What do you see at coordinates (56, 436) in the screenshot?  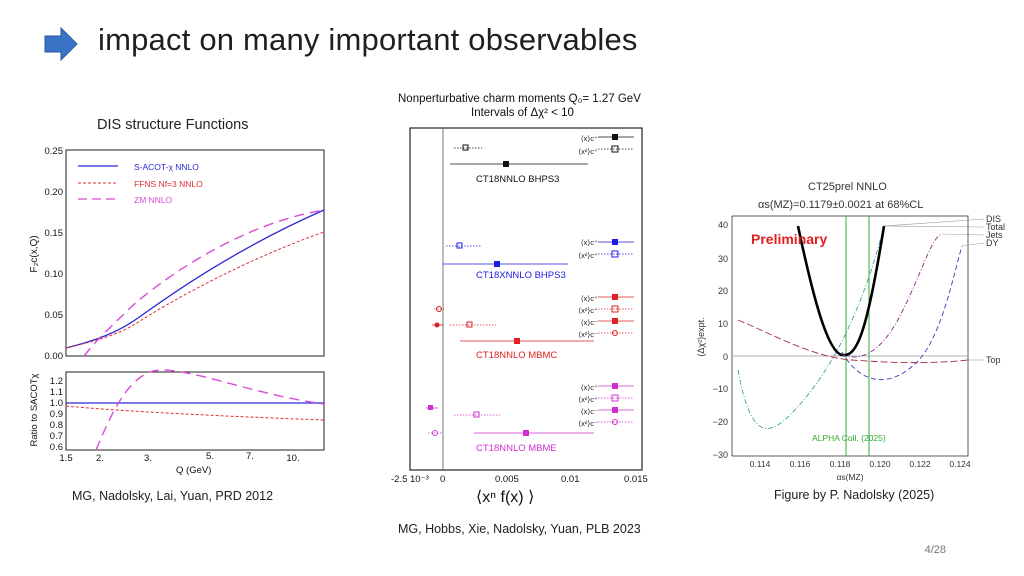 I see `bottom-ytick: 0.7` at bounding box center [56, 436].